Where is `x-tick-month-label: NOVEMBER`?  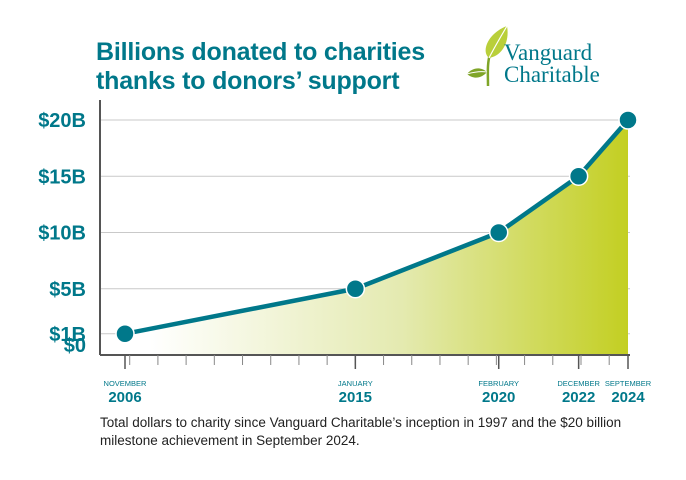
x-tick-month-label: NOVEMBER is located at coordinates (126, 383).